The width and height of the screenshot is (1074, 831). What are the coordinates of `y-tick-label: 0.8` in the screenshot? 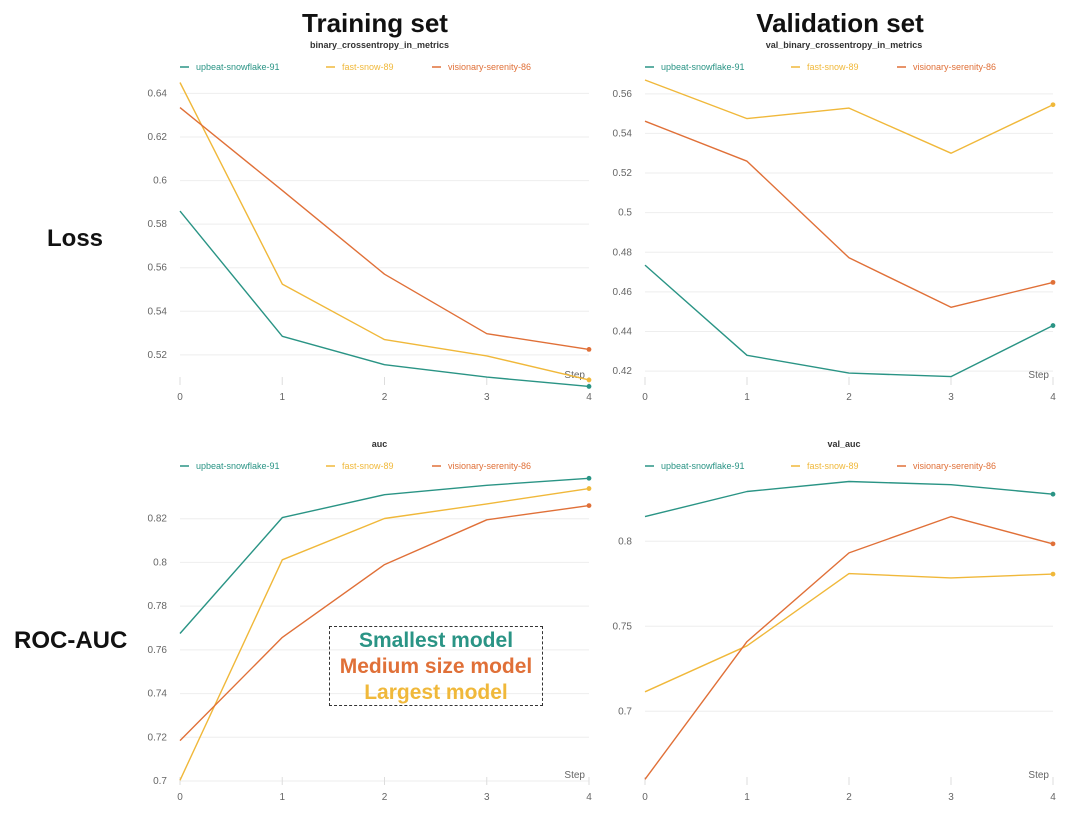 It's located at (625, 541).